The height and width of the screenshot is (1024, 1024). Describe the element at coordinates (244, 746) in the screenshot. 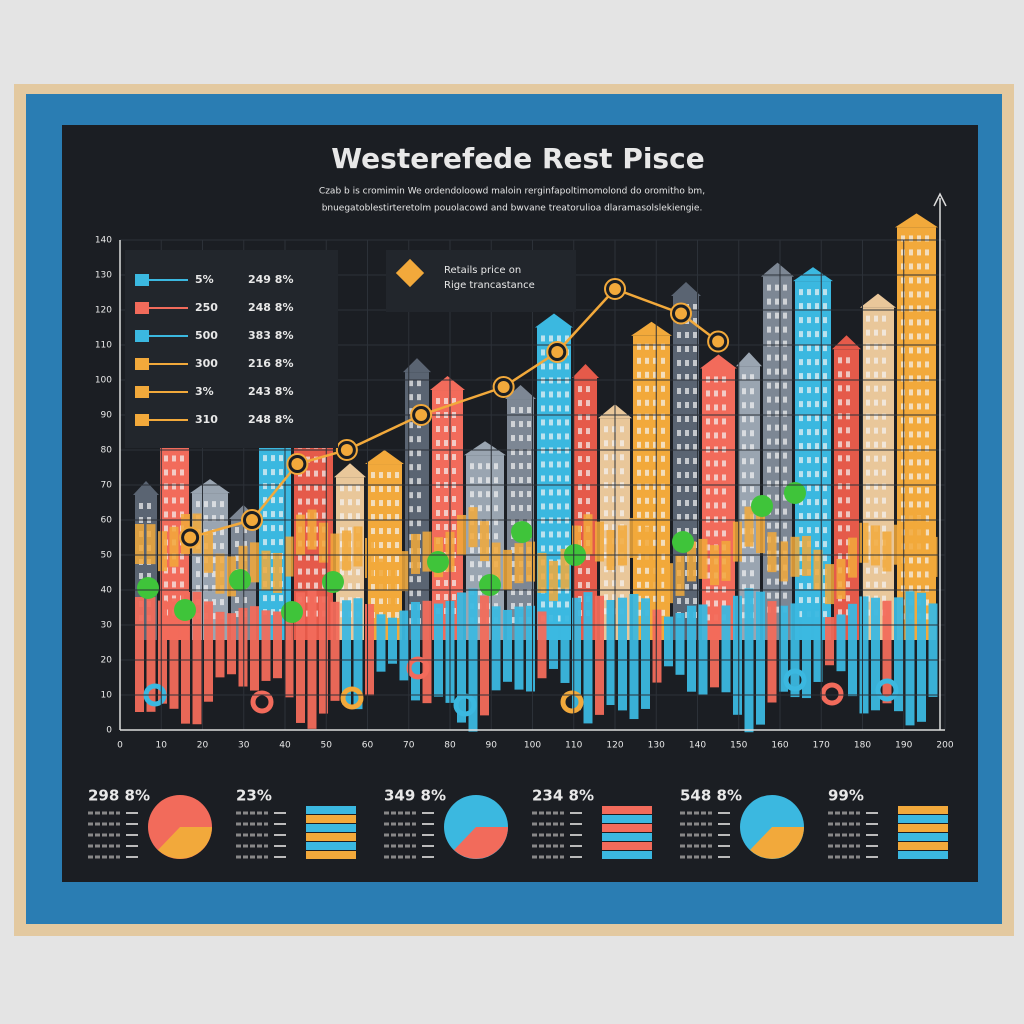

I see `x-tick-label: 30` at that location.